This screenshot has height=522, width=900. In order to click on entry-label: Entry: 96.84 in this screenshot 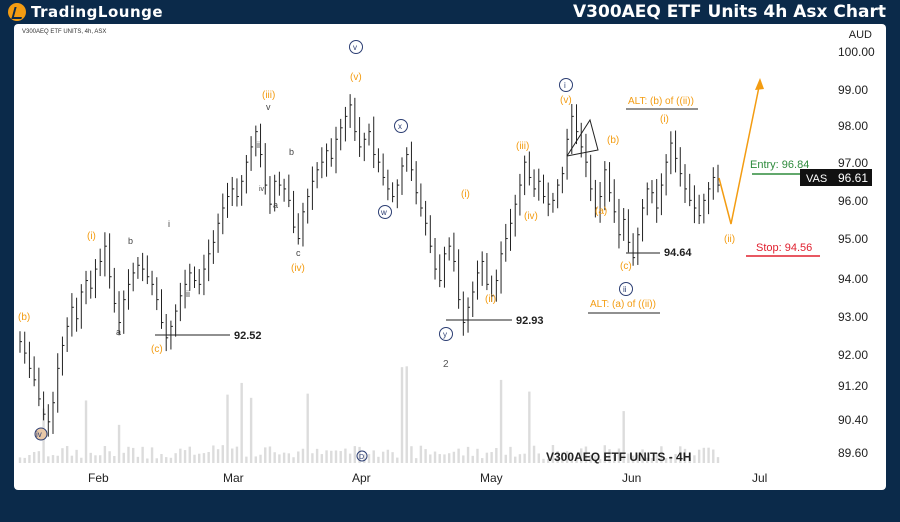, I will do `click(779, 165)`.